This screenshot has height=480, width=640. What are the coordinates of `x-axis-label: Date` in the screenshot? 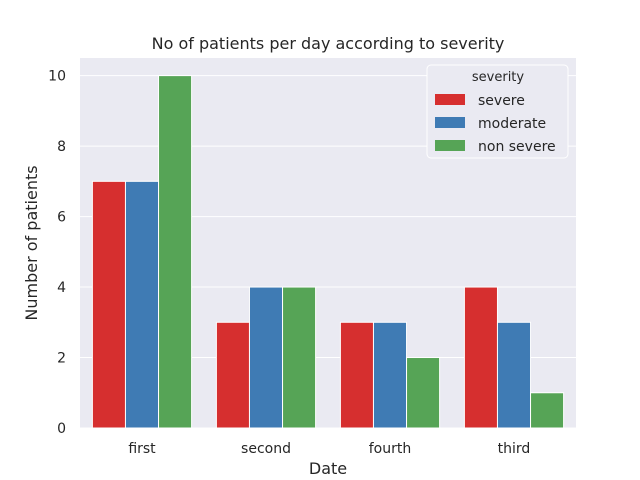 It's located at (328, 468).